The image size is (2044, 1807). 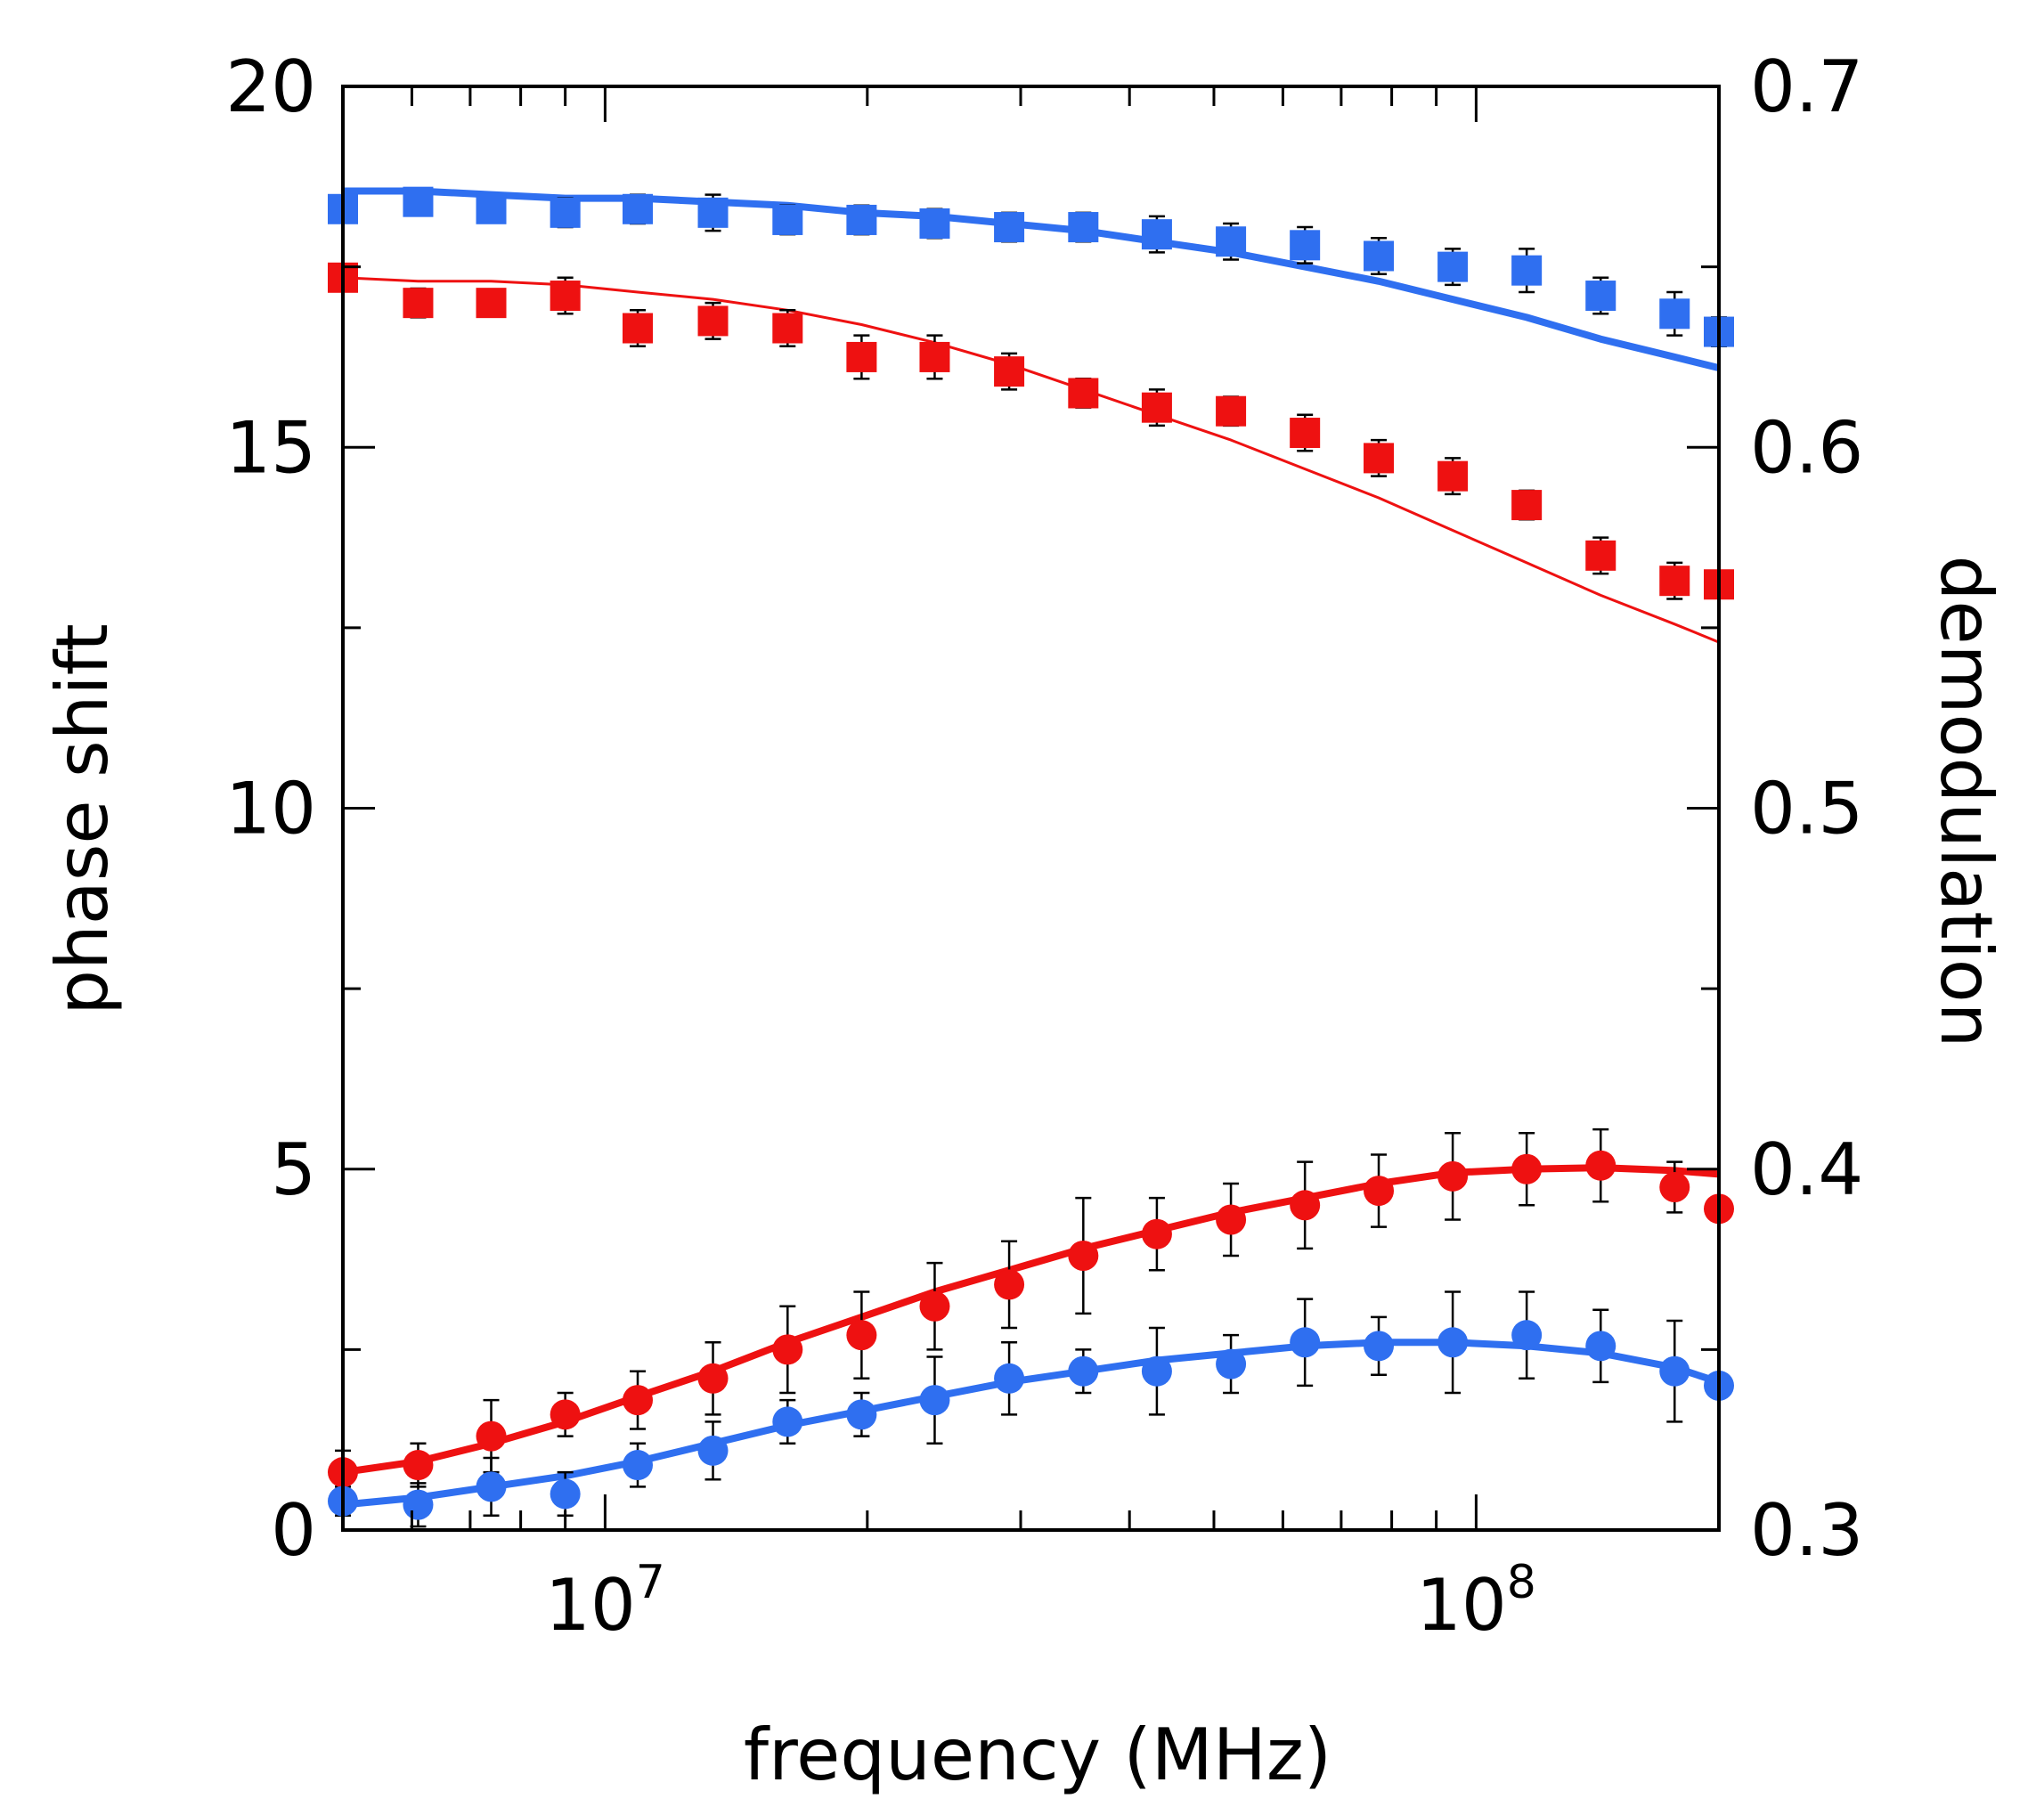 I want to click on y-axis-right-title: demodulation, so click(x=1966, y=802).